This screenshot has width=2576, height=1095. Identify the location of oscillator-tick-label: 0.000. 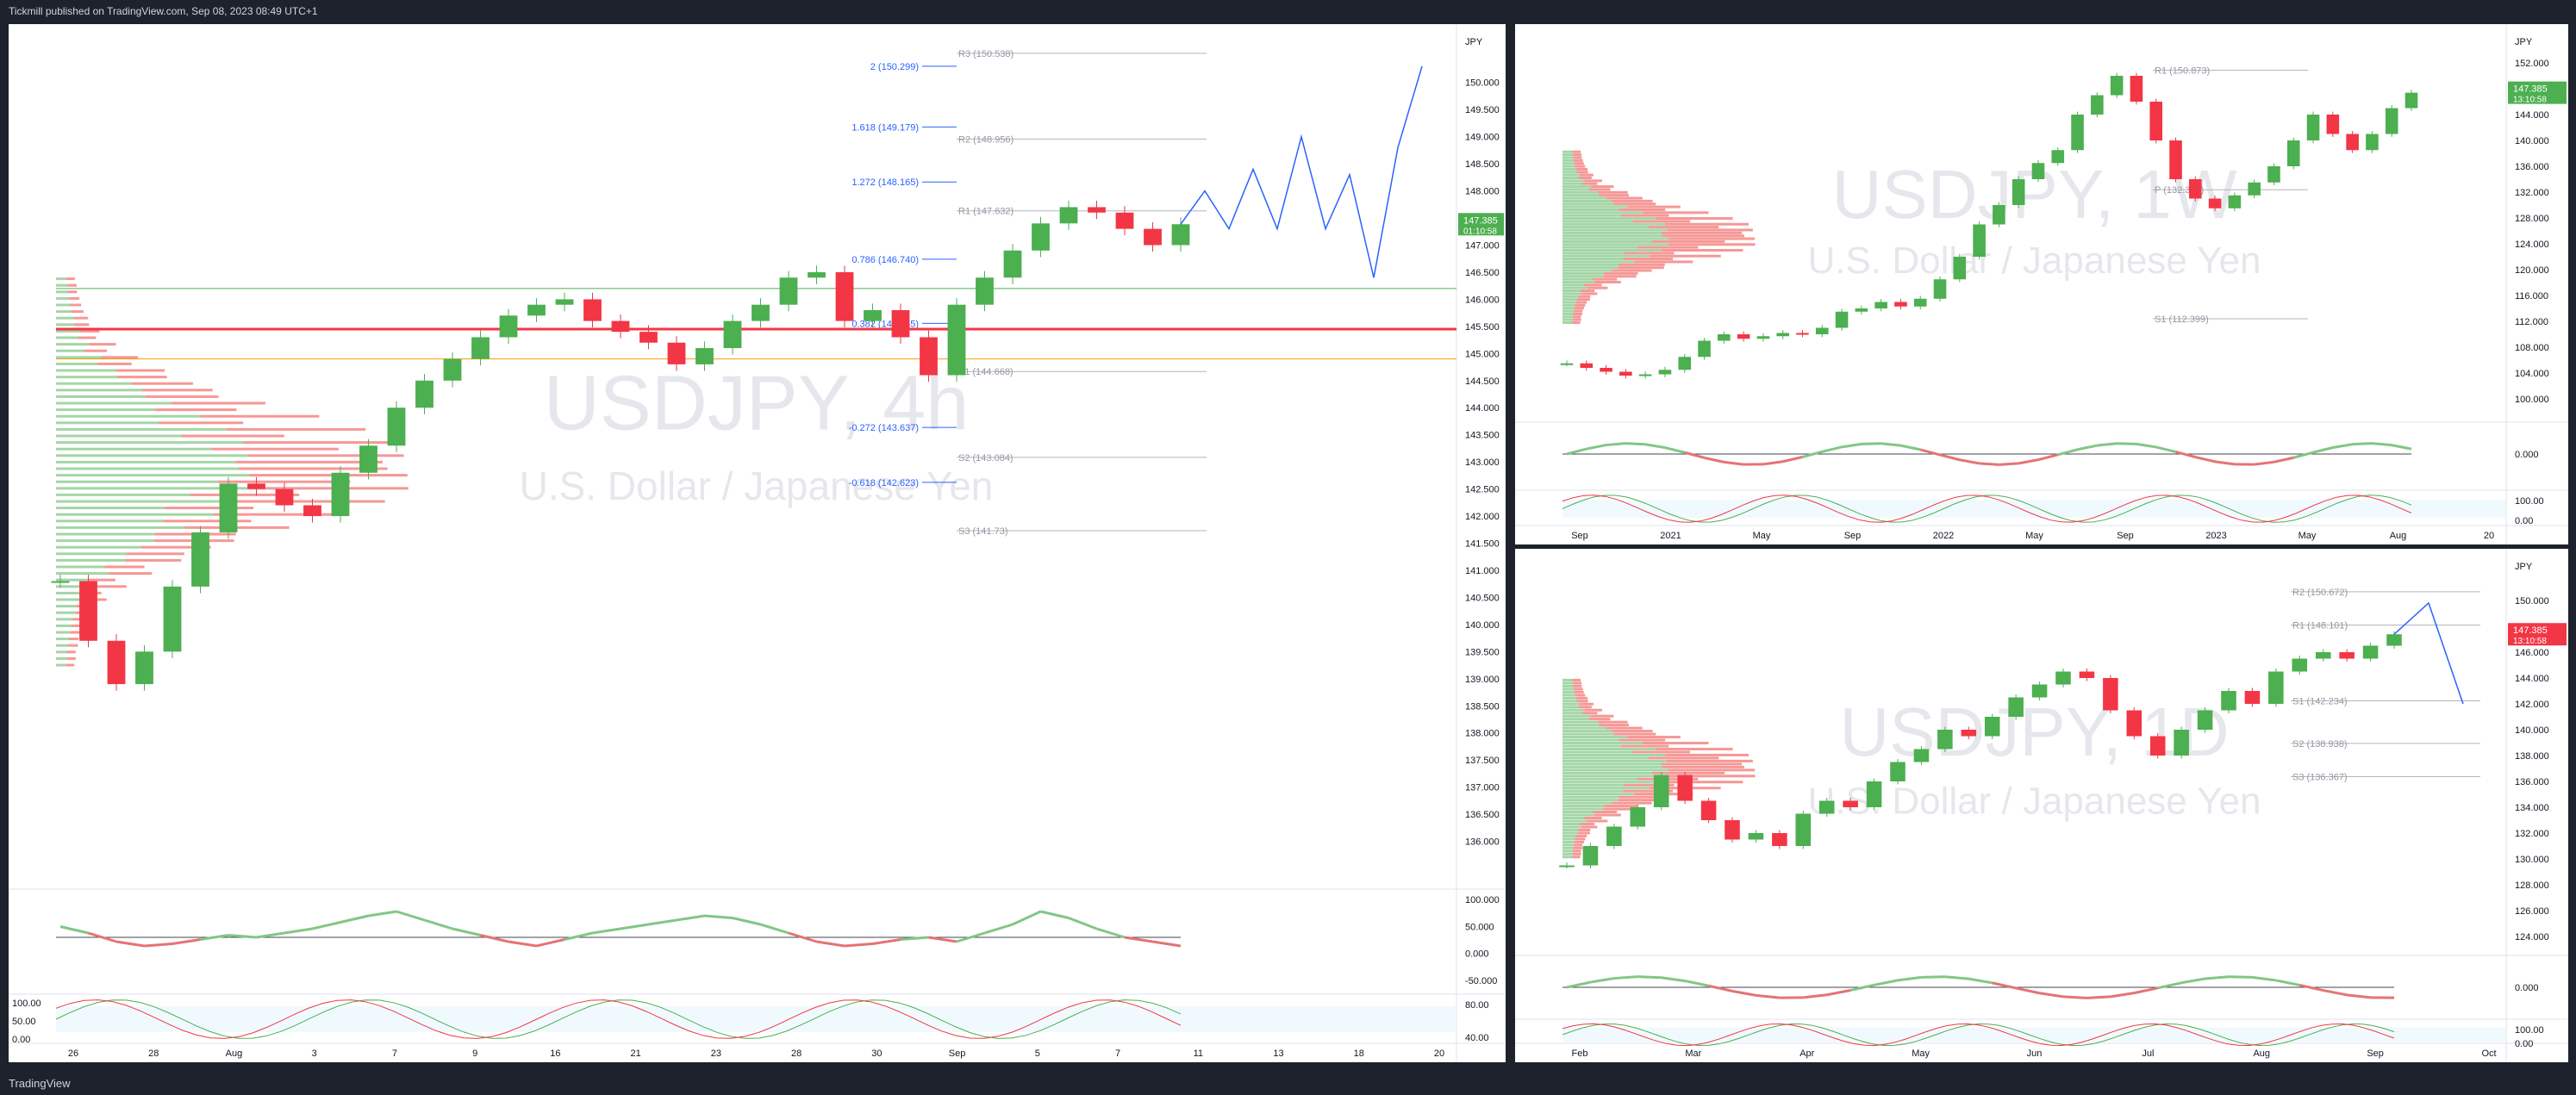
(2527, 455).